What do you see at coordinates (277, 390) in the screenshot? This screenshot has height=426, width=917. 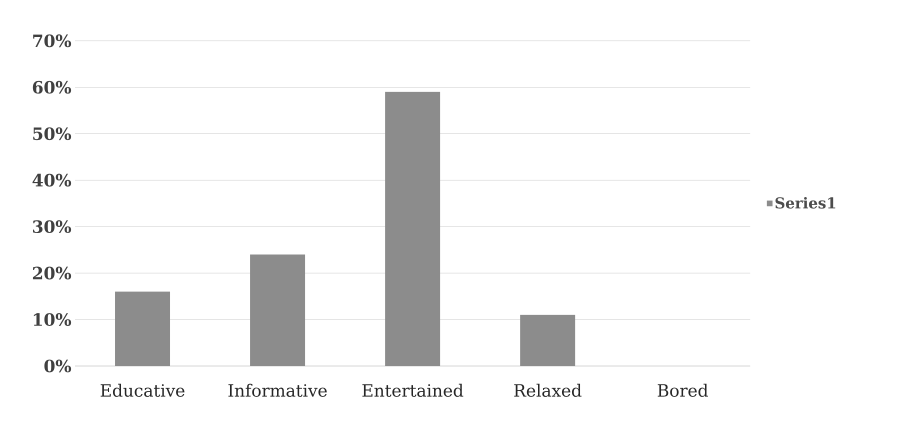 I see `x-tick-label: Informative` at bounding box center [277, 390].